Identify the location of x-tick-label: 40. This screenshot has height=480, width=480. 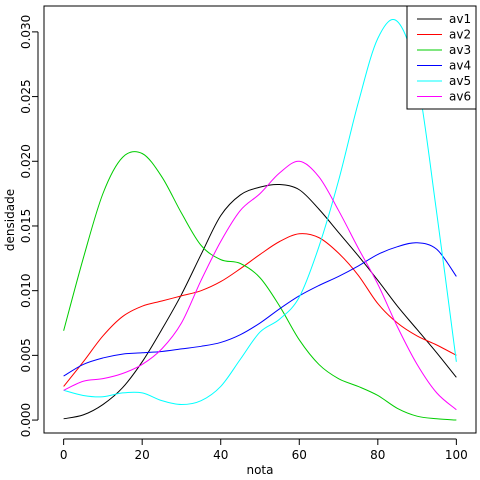
(220, 455).